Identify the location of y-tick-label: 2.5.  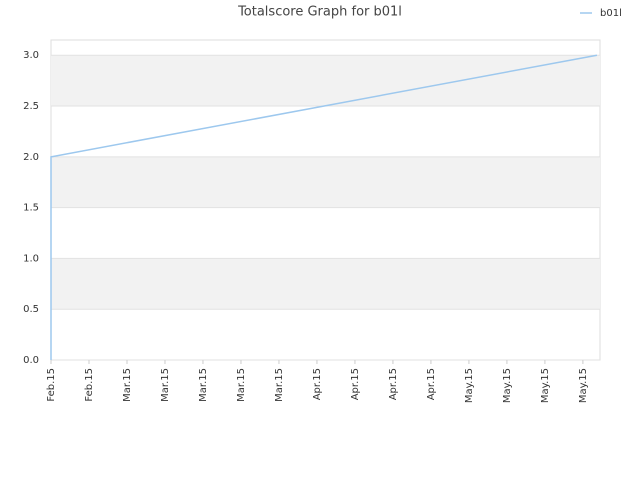
(31, 106).